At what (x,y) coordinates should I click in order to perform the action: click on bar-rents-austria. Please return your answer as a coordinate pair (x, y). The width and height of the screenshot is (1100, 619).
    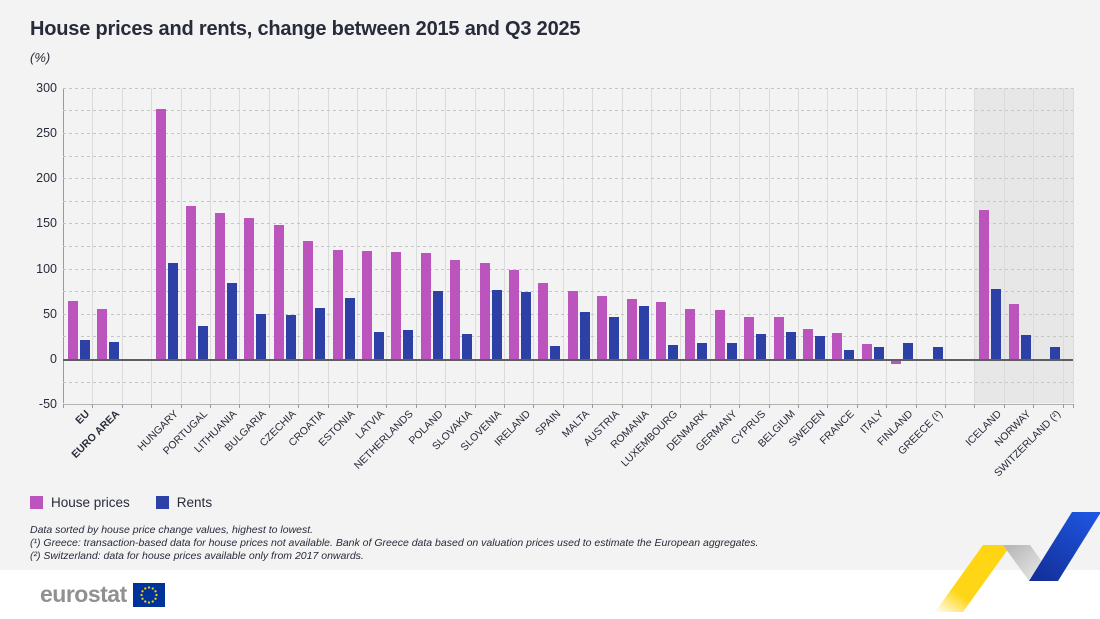
    Looking at the image, I should click on (614, 337).